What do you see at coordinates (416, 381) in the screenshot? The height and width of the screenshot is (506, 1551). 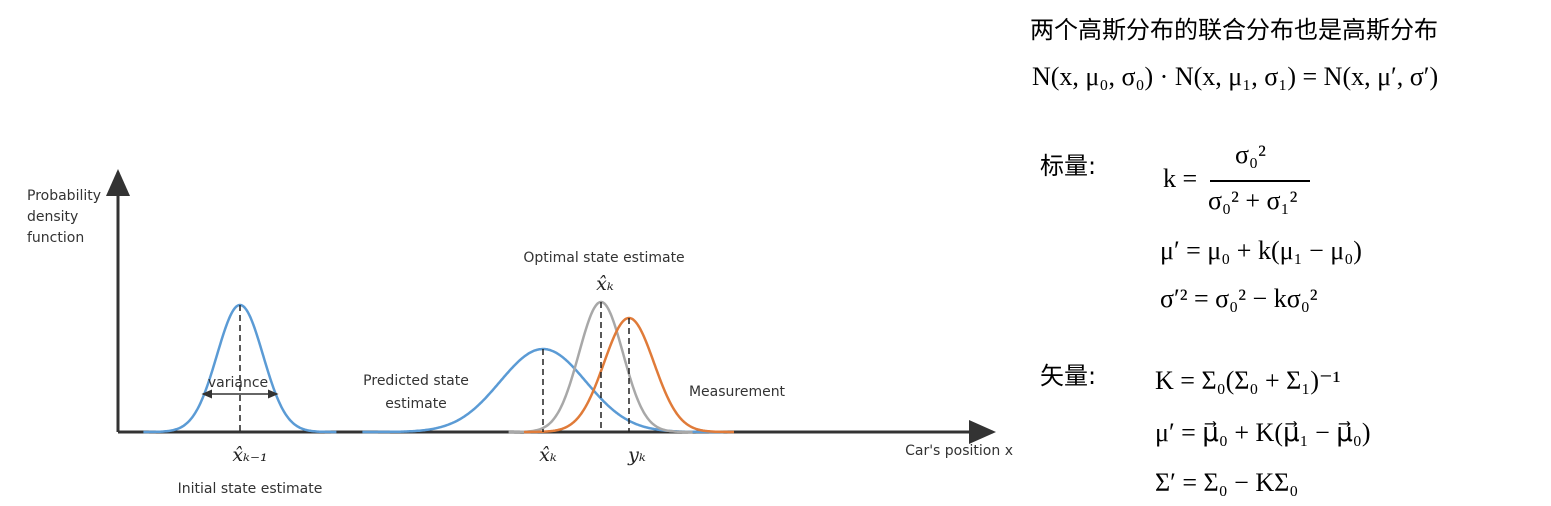 I see `predicted-label: Predicted state` at bounding box center [416, 381].